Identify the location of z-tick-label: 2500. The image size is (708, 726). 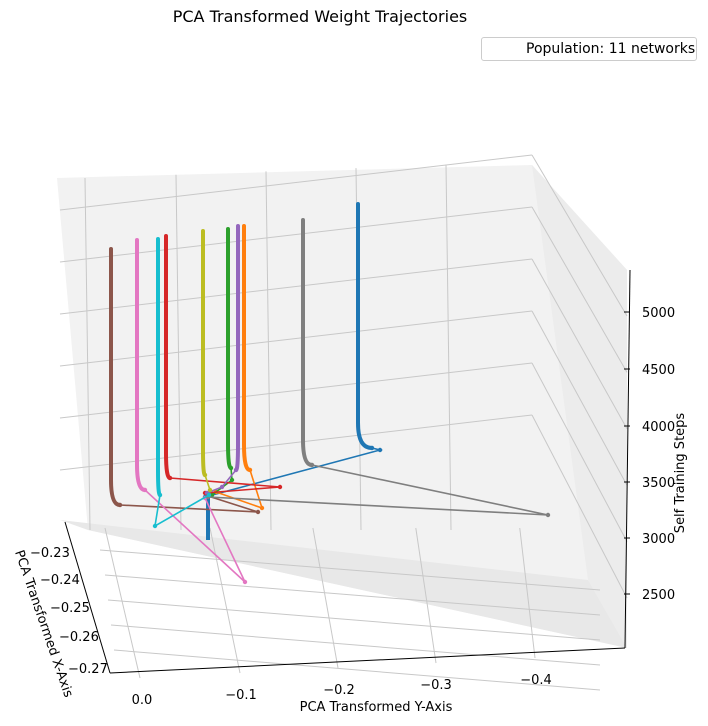
(658, 595).